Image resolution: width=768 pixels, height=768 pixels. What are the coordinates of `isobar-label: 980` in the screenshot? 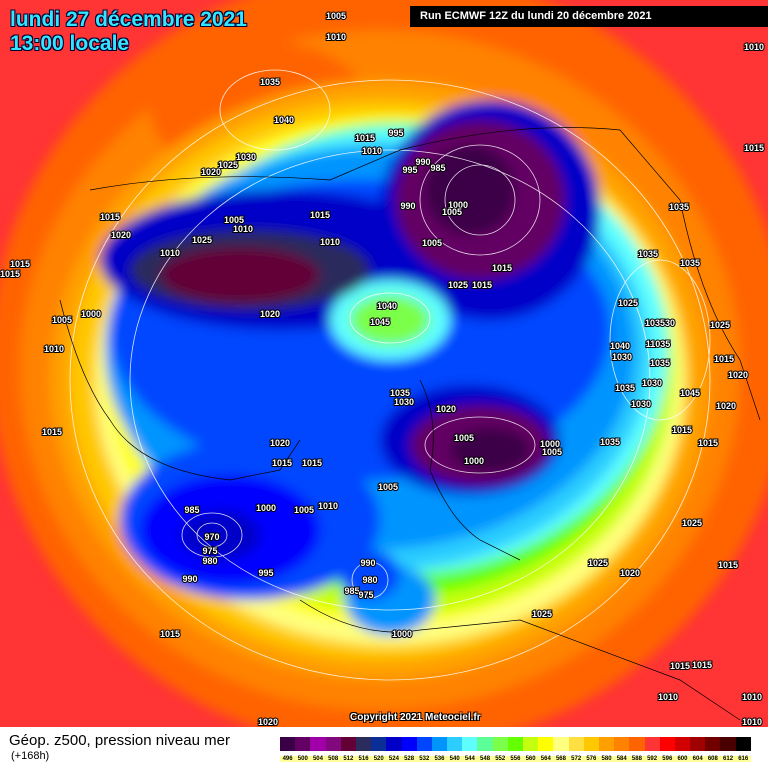 It's located at (209, 561).